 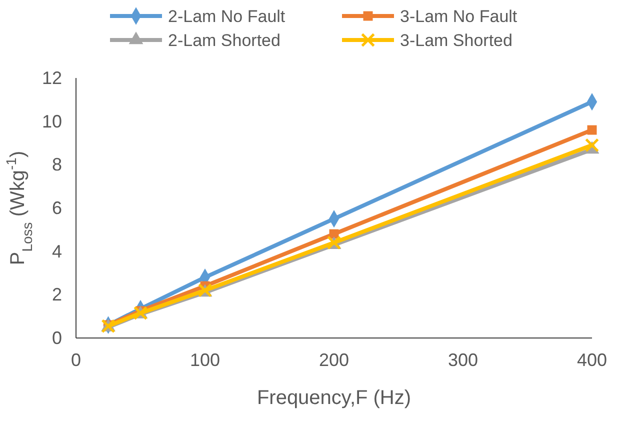 I want to click on y-tick-label: 8, so click(x=57, y=164).